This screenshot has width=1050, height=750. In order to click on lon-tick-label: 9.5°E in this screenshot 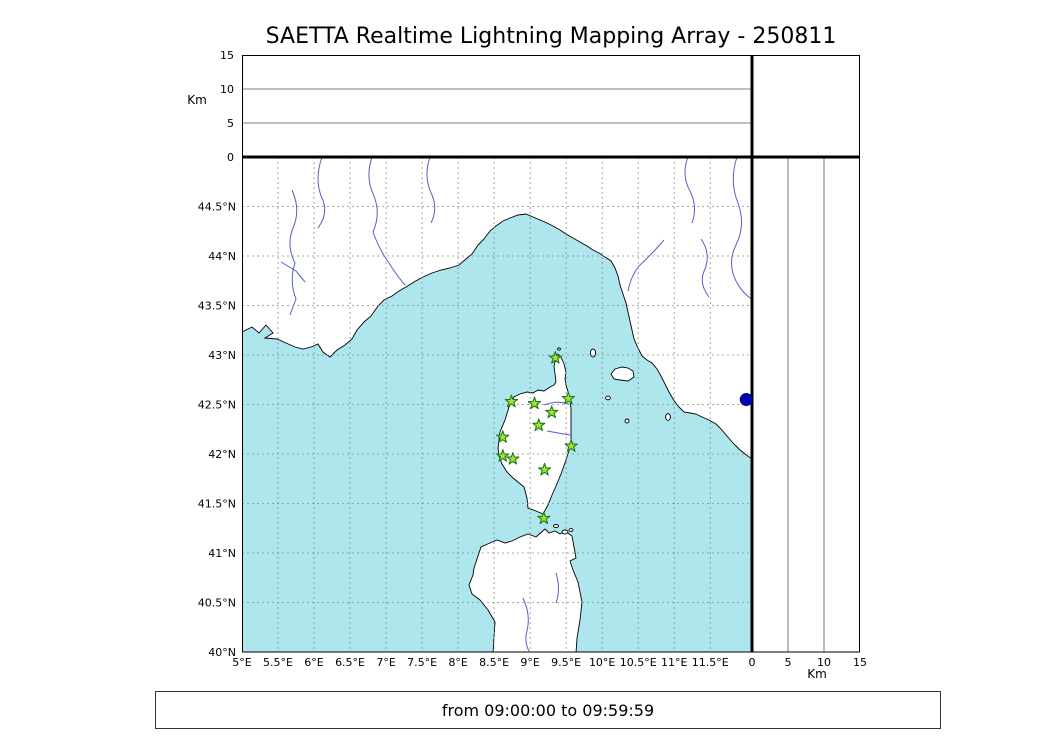, I will do `click(566, 662)`.